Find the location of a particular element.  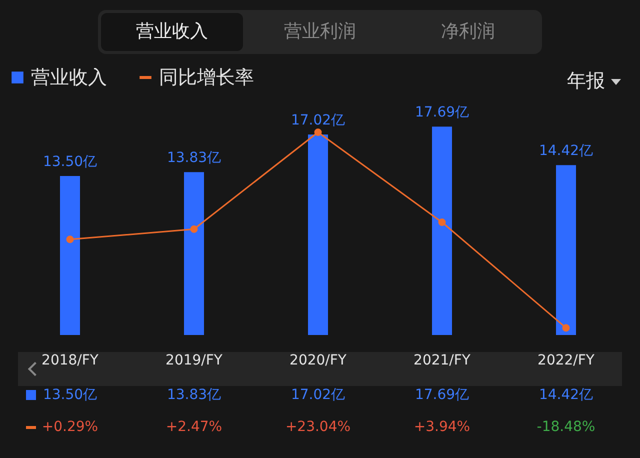

text: 17.02亿 is located at coordinates (318, 120).